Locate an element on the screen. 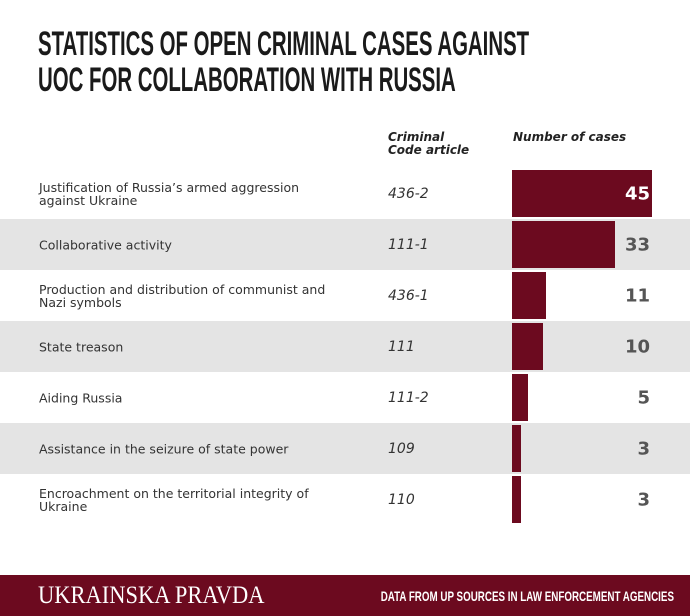 The height and width of the screenshot is (616, 690). article-label: 110 is located at coordinates (401, 499).